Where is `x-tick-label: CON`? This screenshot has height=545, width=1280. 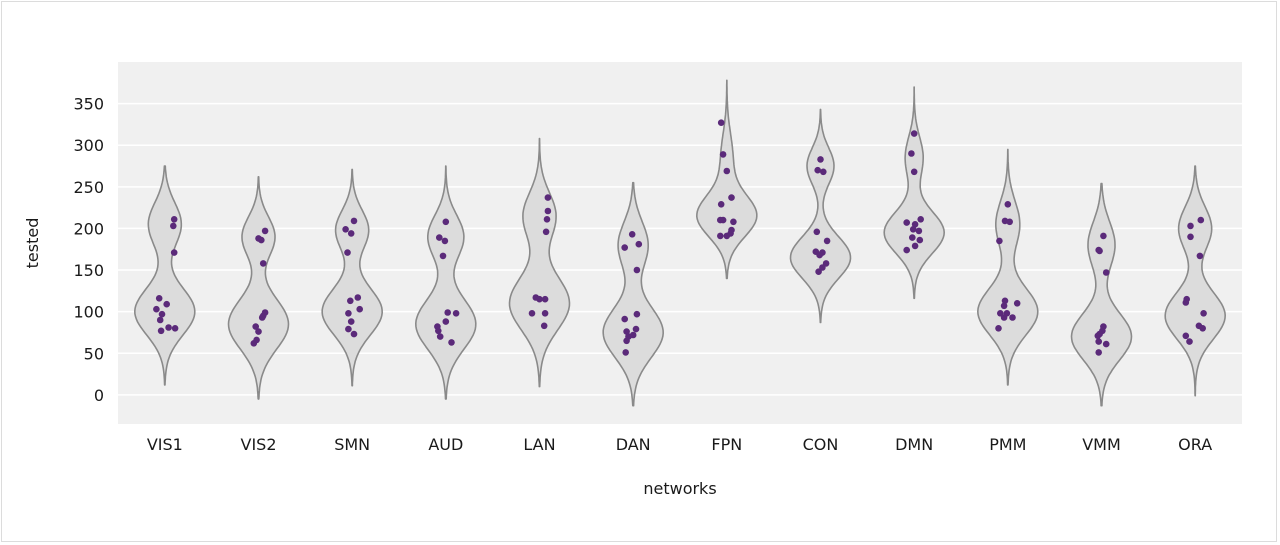 x-tick-label: CON is located at coordinates (821, 444).